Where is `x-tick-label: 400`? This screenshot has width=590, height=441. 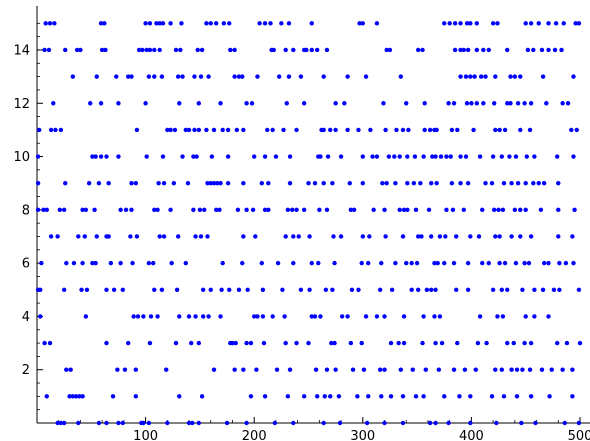
x-tick-label: 400 is located at coordinates (471, 435).